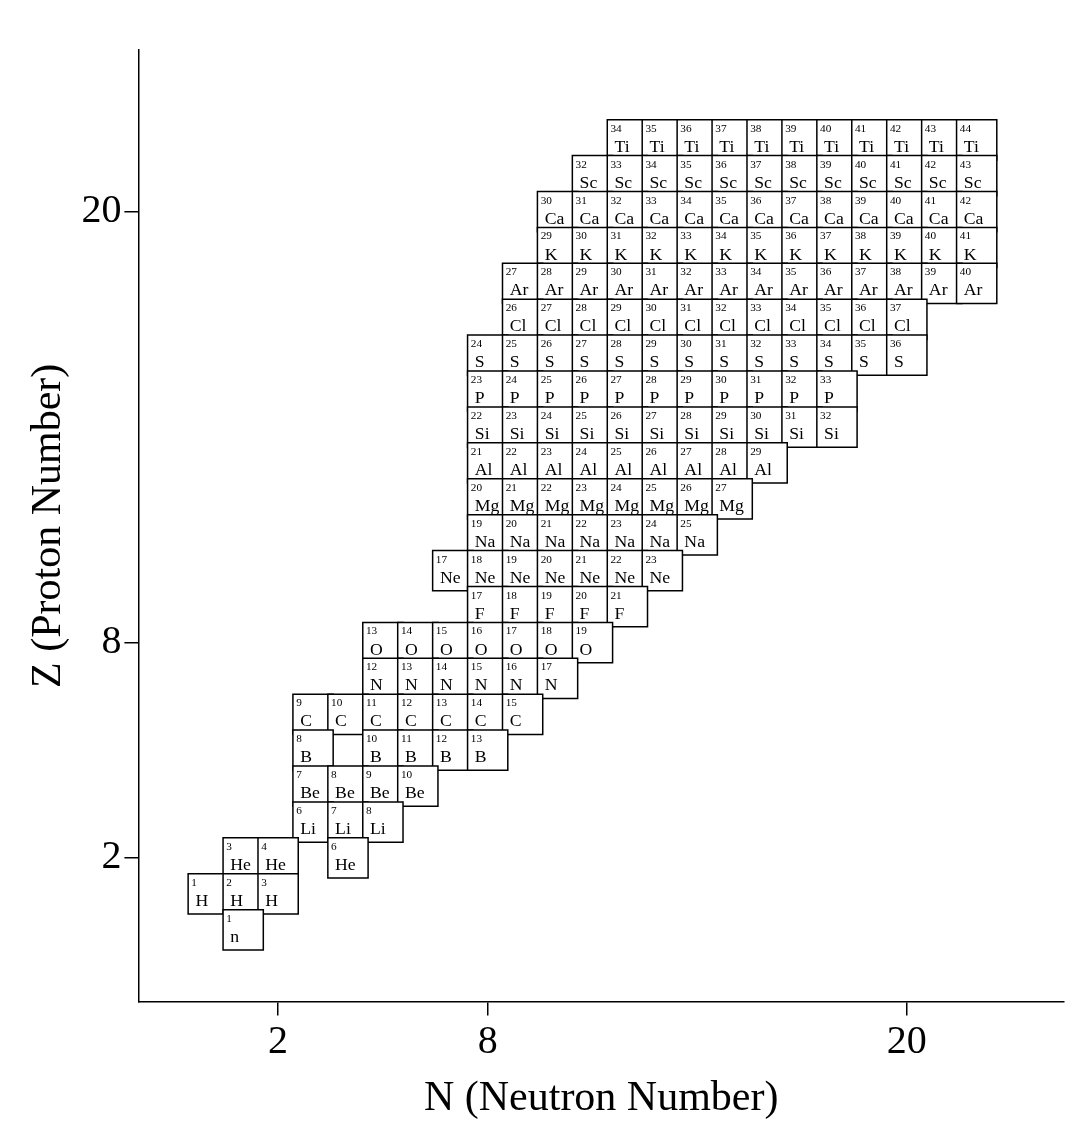  What do you see at coordinates (550, 426) in the screenshot?
I see `data-label: 24Si` at bounding box center [550, 426].